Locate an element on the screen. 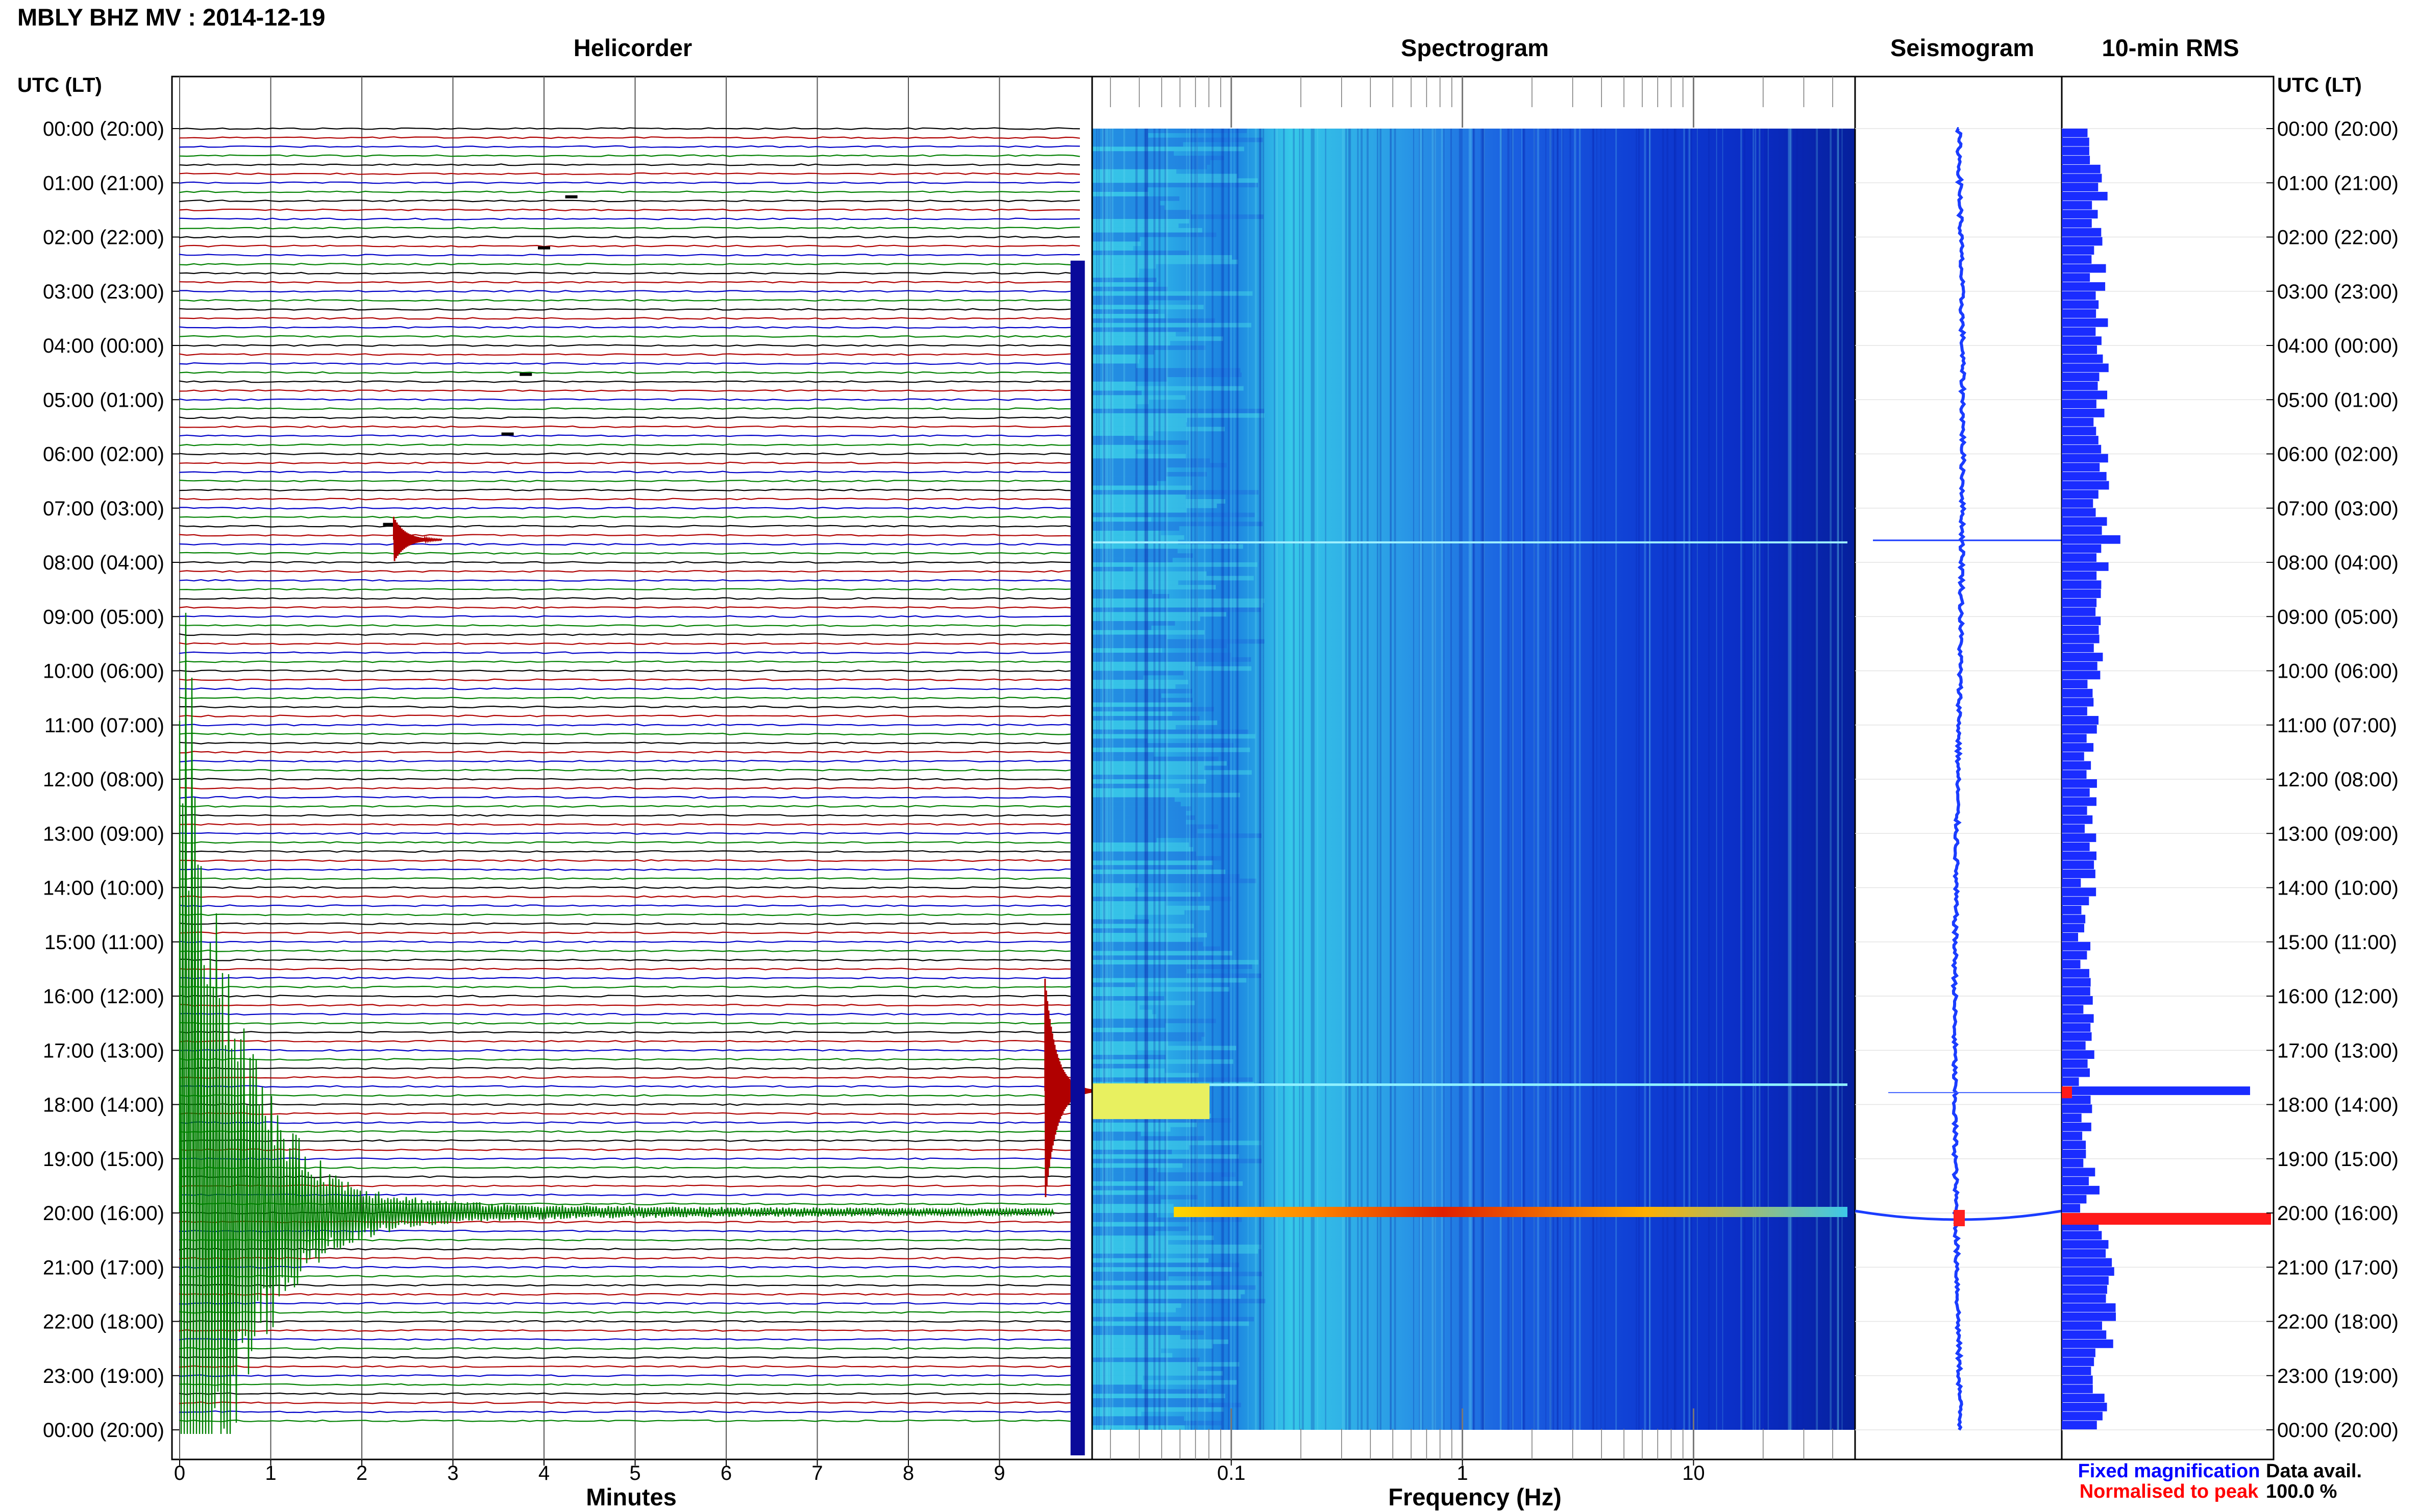 This screenshot has height=1512, width=2419. minute-tick-label: 2 is located at coordinates (361, 1473).